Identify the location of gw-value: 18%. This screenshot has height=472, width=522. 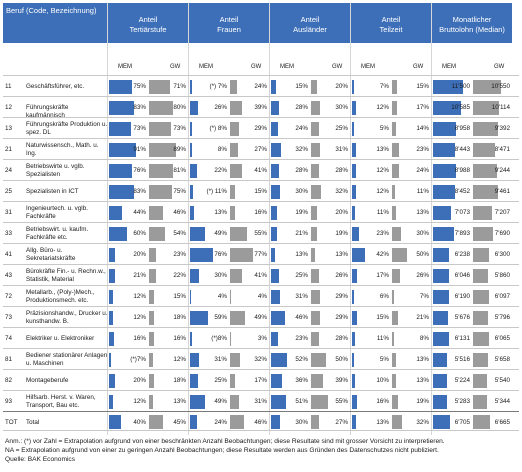
(179, 380).